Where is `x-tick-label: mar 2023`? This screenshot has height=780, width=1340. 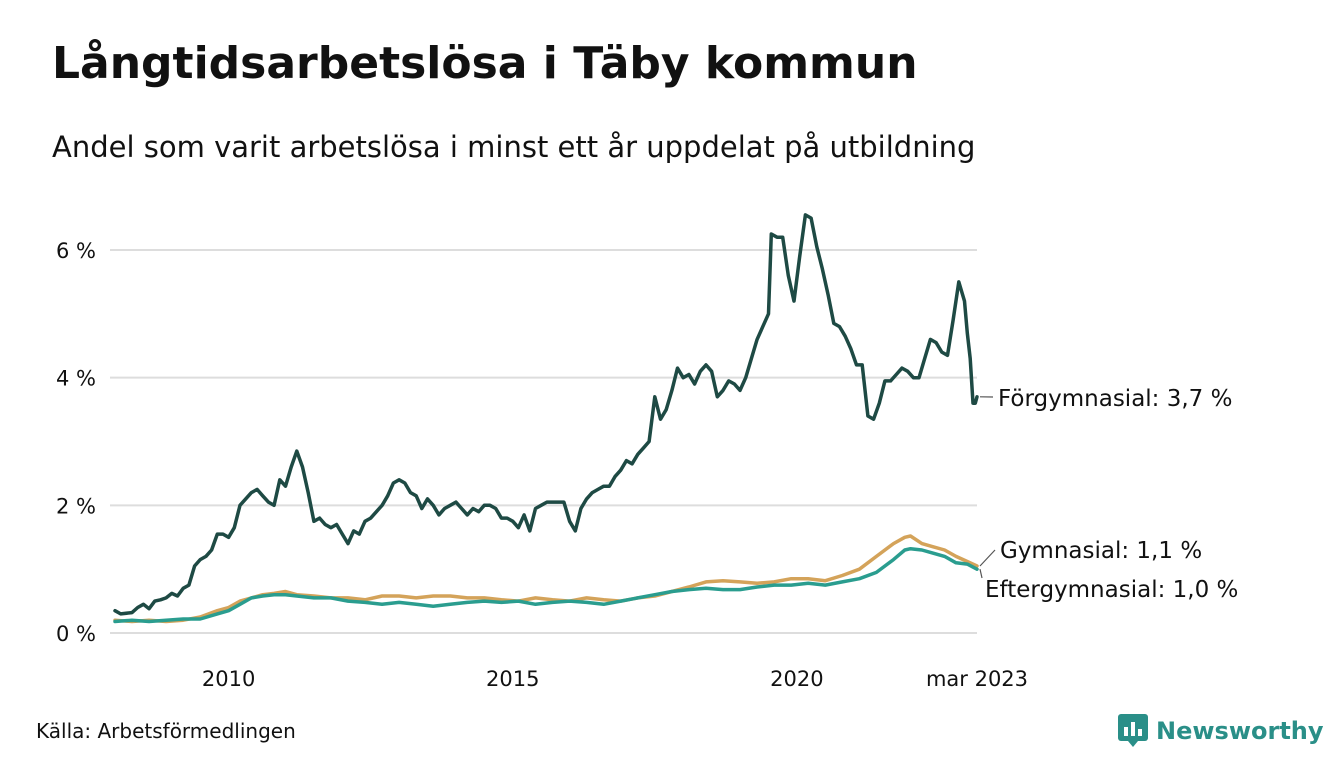 x-tick-label: mar 2023 is located at coordinates (977, 679).